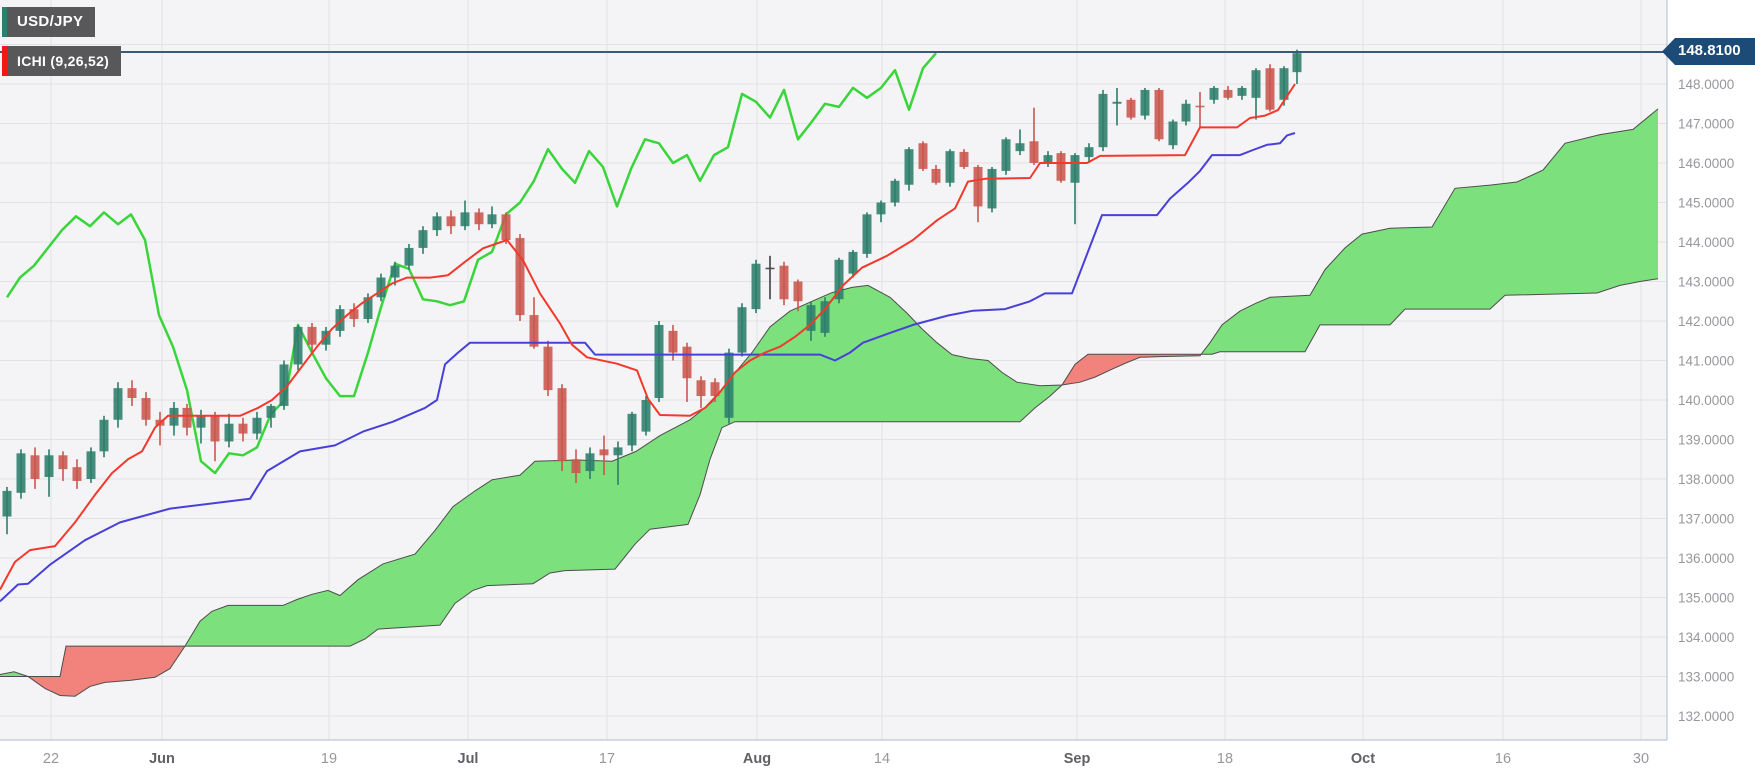 The height and width of the screenshot is (774, 1755). What do you see at coordinates (51, 759) in the screenshot?
I see `x-axis-label: 22` at bounding box center [51, 759].